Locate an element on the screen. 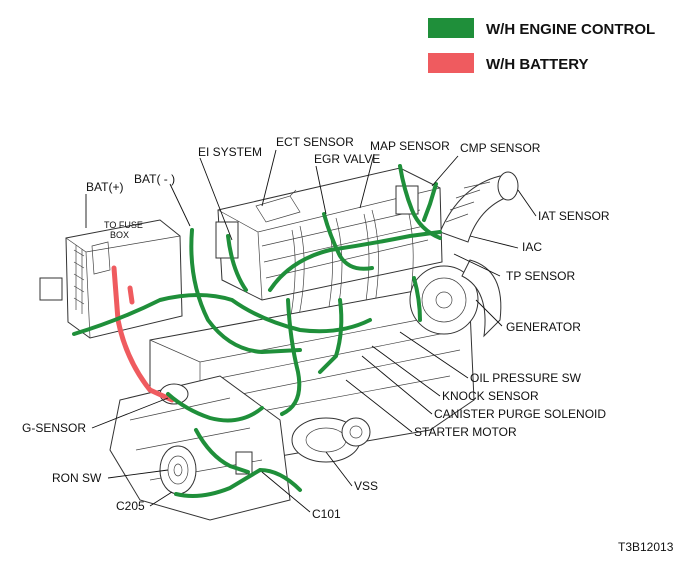  label-ect-sensor: ECT SENSOR is located at coordinates (315, 142).